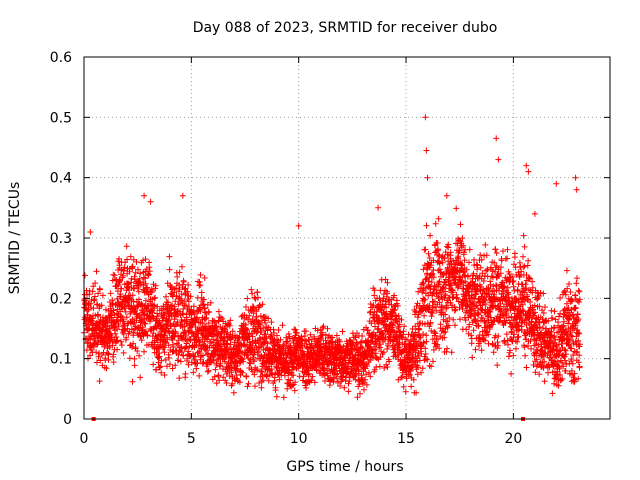  I want to click on y-tick-label: 0, so click(67, 420).